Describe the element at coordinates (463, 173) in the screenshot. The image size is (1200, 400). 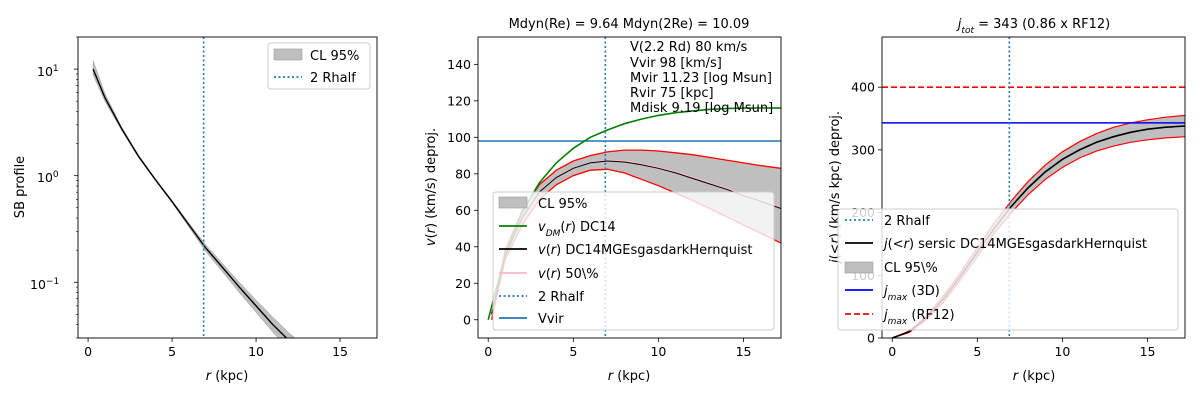
I see `y-tick-label: 80` at that location.